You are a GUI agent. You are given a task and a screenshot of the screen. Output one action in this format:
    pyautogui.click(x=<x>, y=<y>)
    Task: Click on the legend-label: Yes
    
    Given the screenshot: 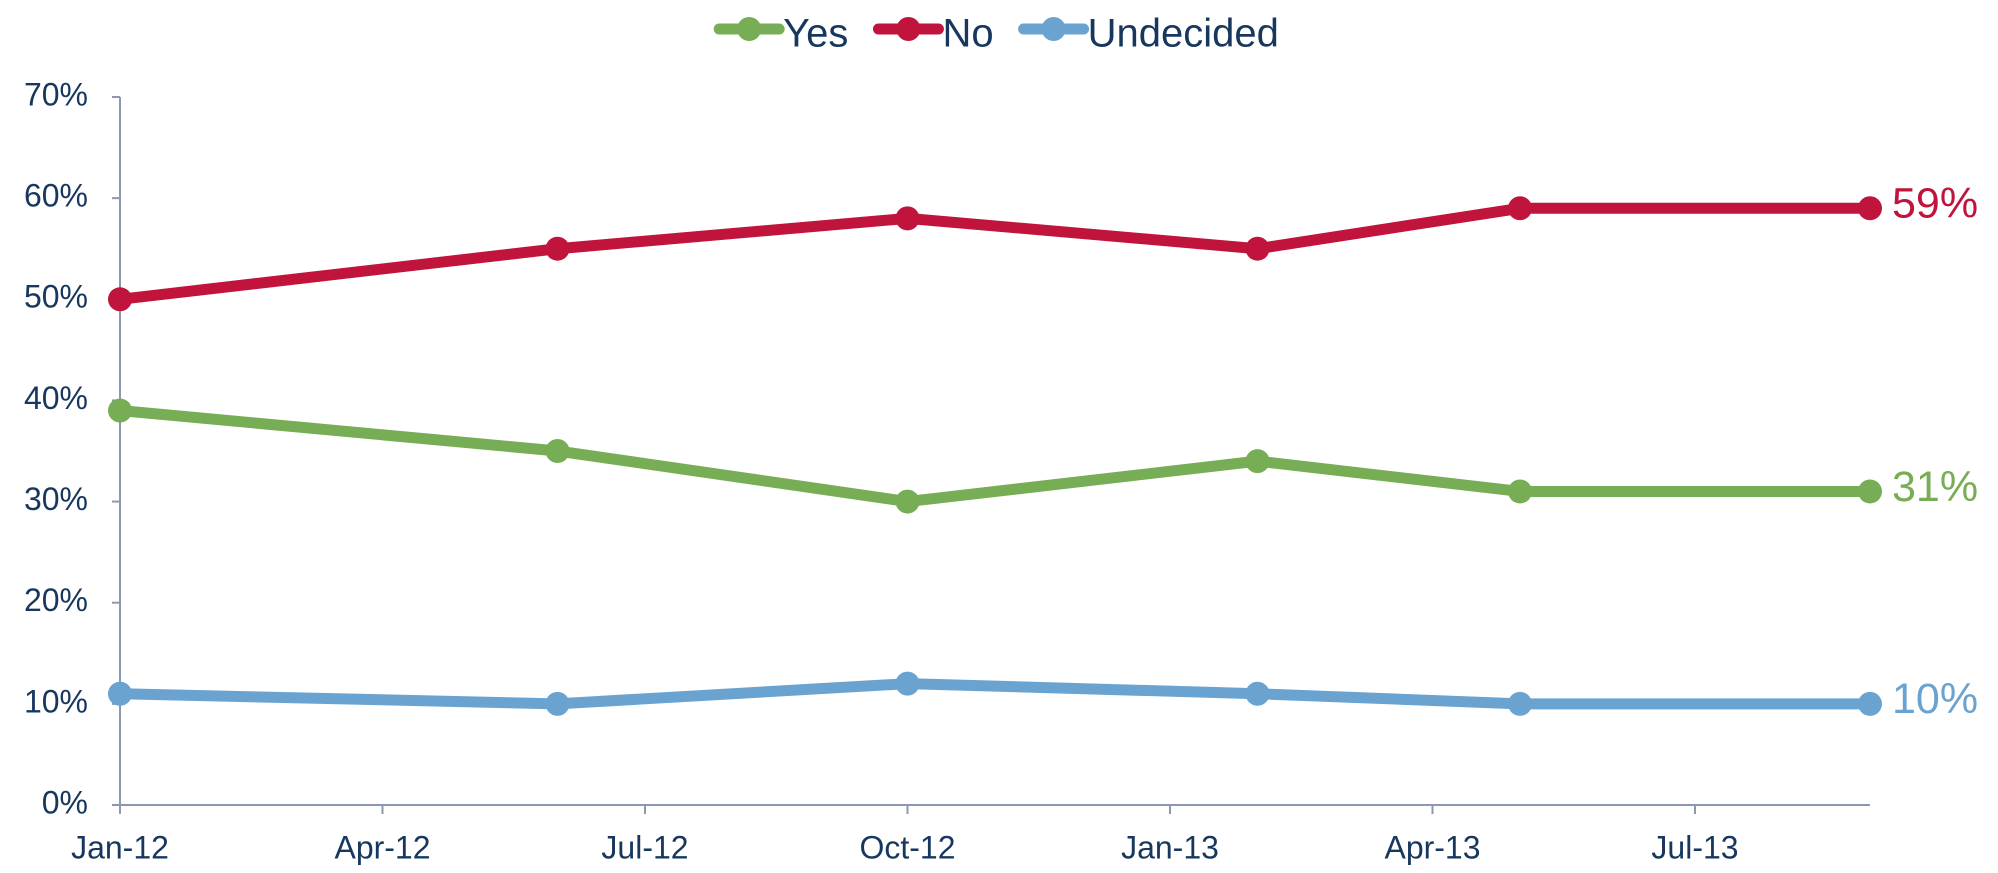 What is the action you would take?
    pyautogui.click(x=815, y=34)
    